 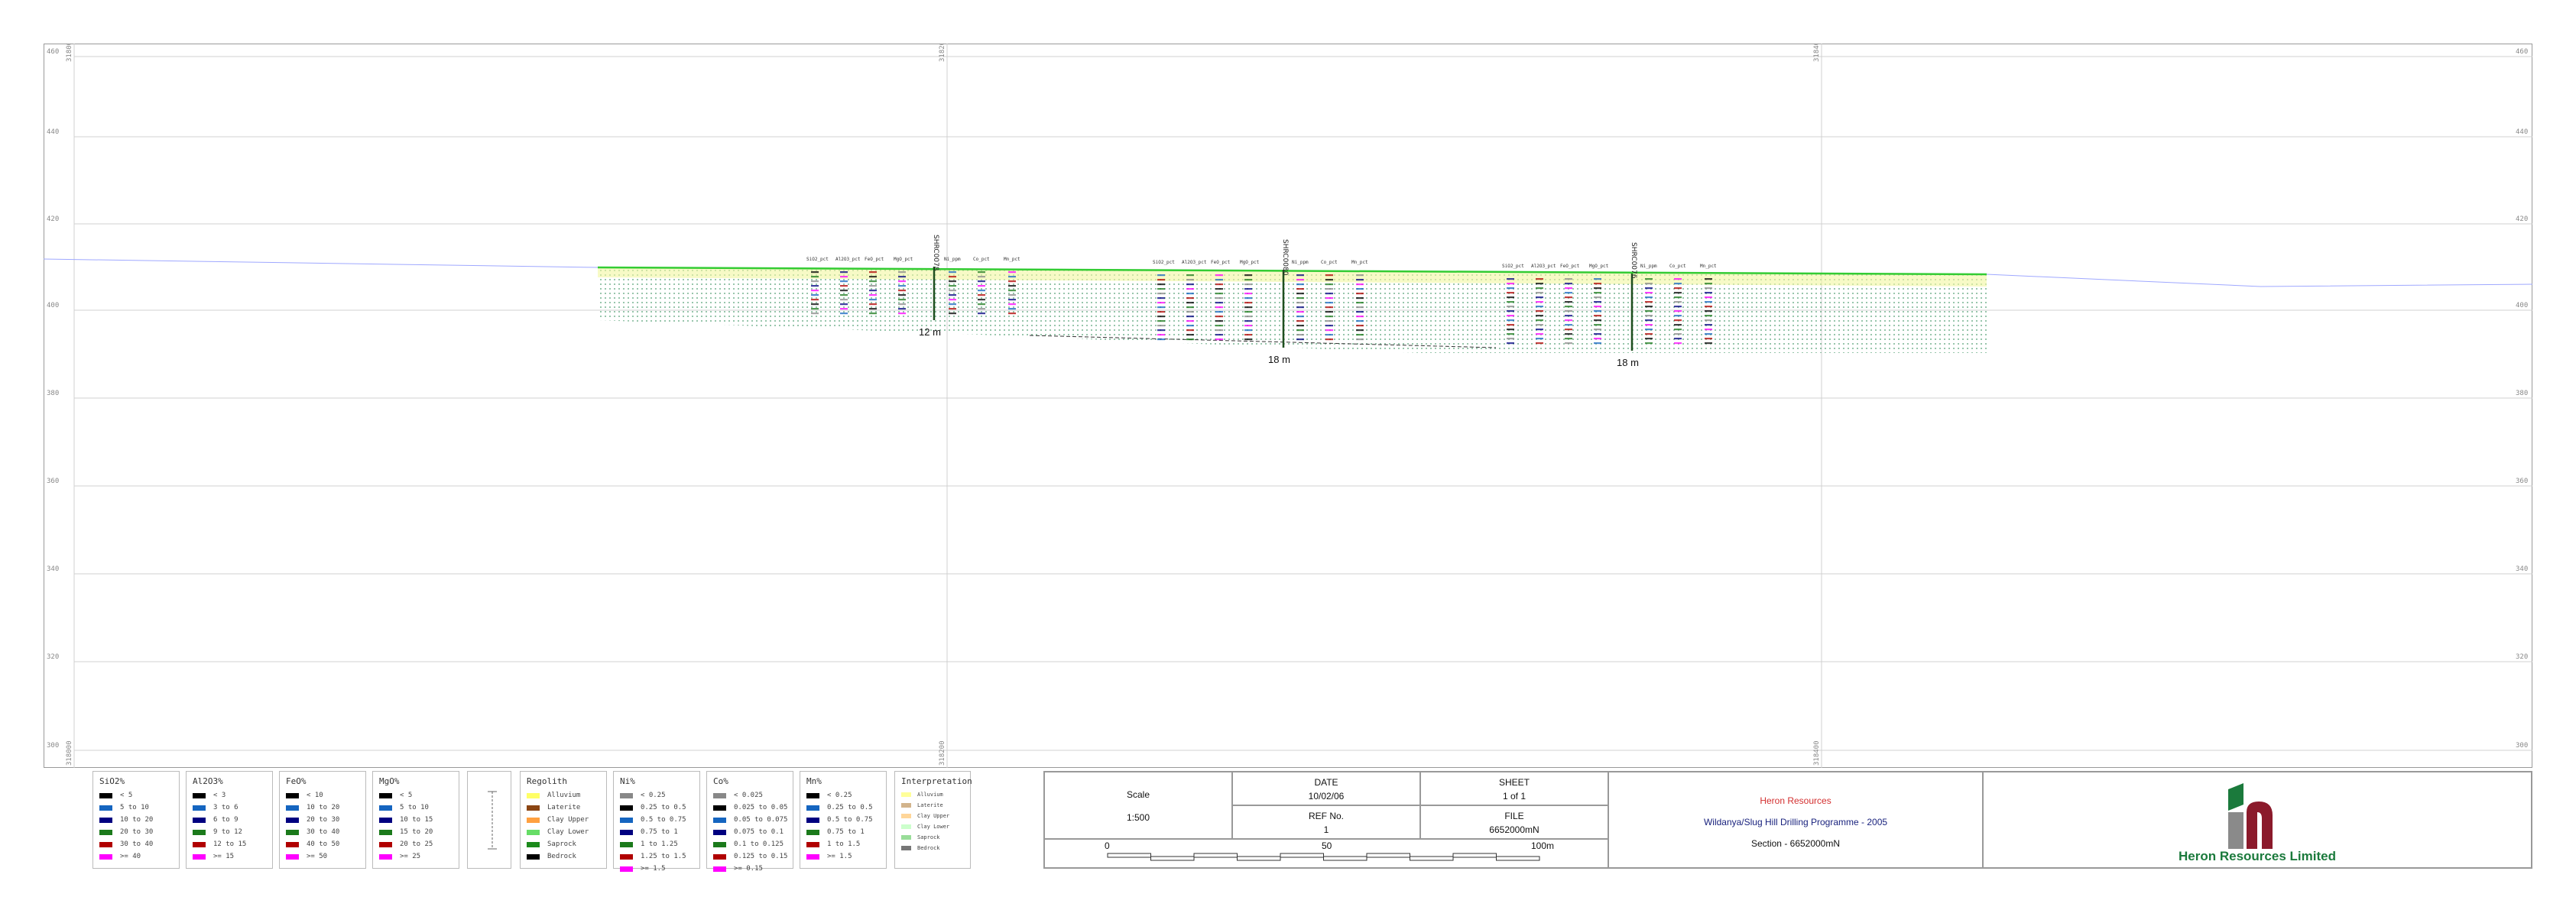 What do you see at coordinates (1326, 822) in the screenshot?
I see `ref-cell: REF No. 1` at bounding box center [1326, 822].